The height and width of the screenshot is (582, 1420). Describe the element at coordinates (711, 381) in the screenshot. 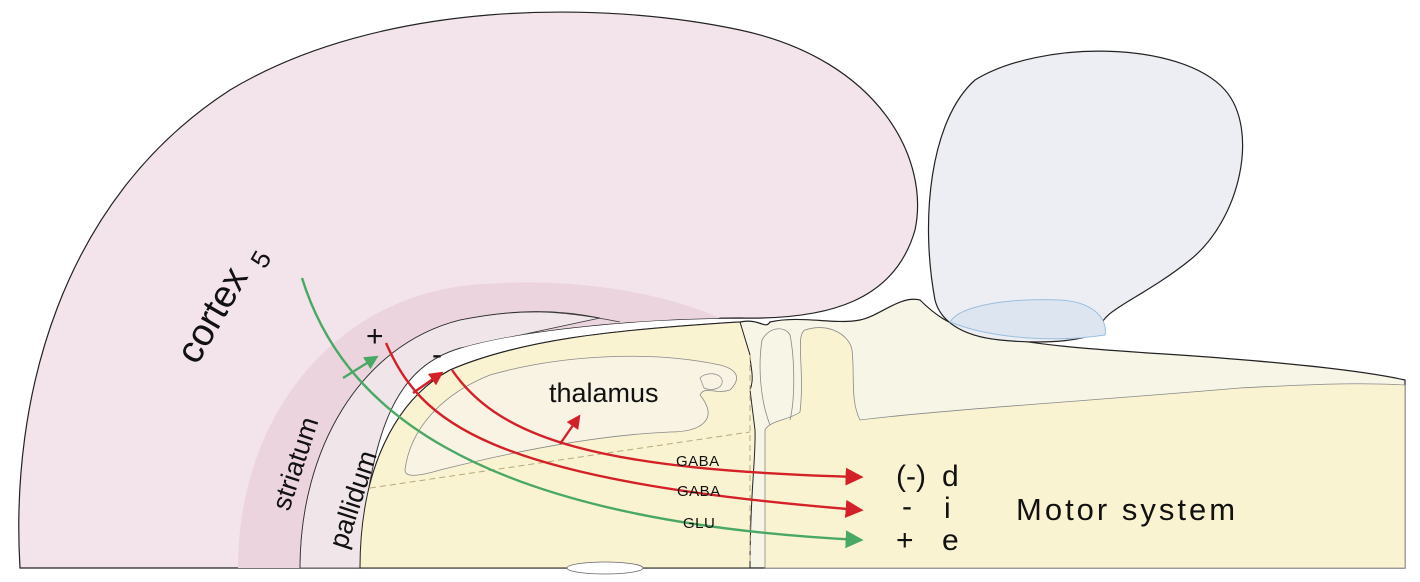

I see `thalamus-lobe` at that location.